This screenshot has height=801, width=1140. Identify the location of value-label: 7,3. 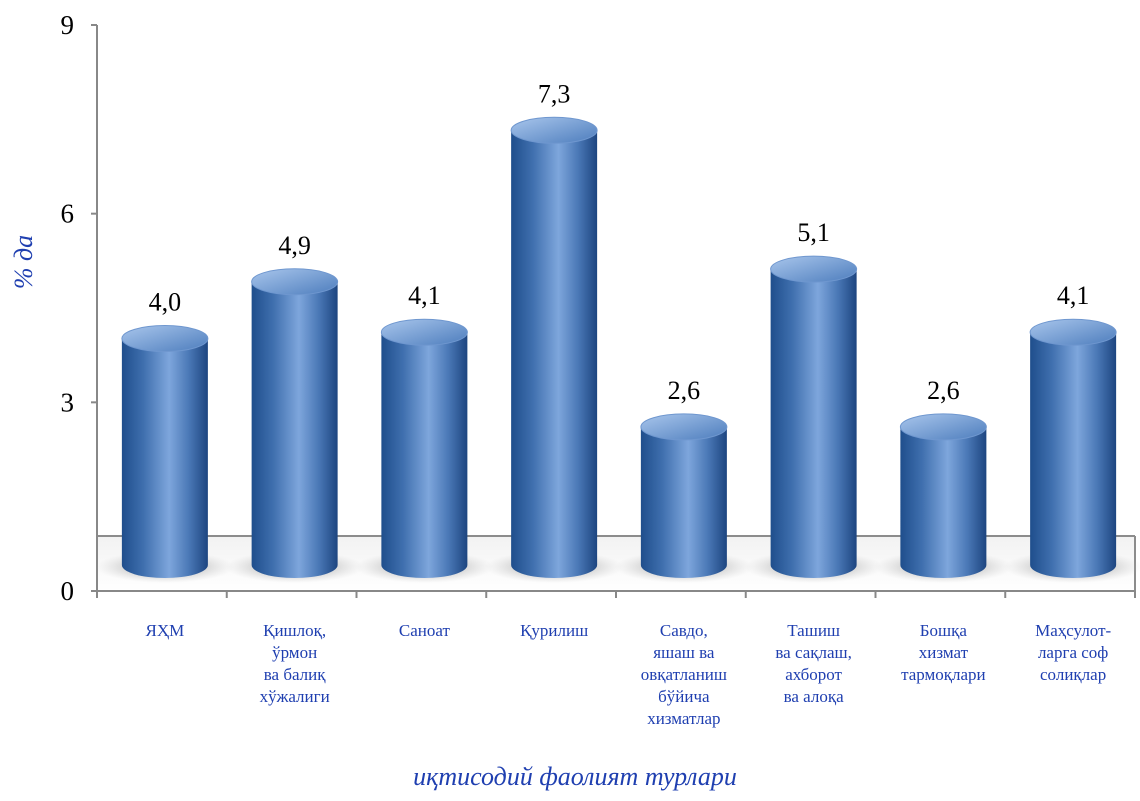
(554, 93).